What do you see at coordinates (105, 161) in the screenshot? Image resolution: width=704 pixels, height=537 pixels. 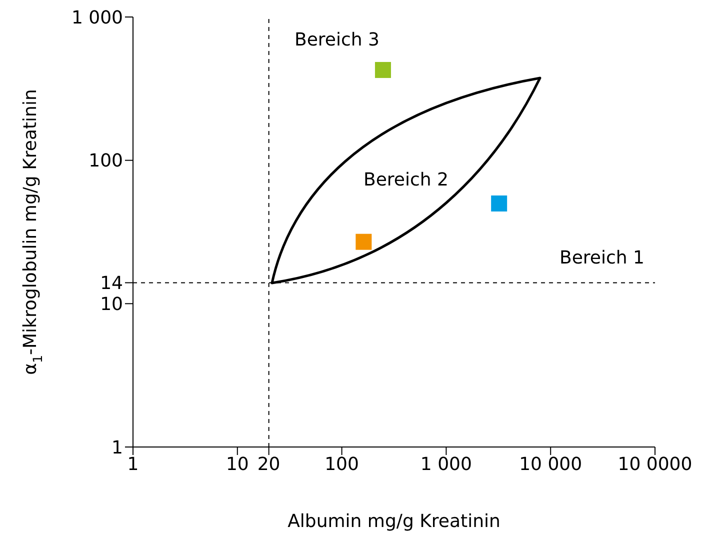 I see `y-tick-label: 100` at bounding box center [105, 161].